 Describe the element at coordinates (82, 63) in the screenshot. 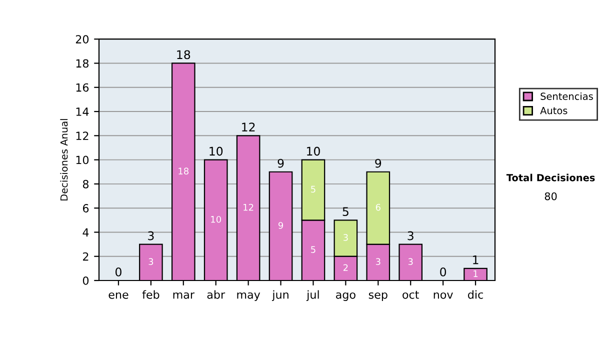

I see `y-tick-label: 18` at that location.